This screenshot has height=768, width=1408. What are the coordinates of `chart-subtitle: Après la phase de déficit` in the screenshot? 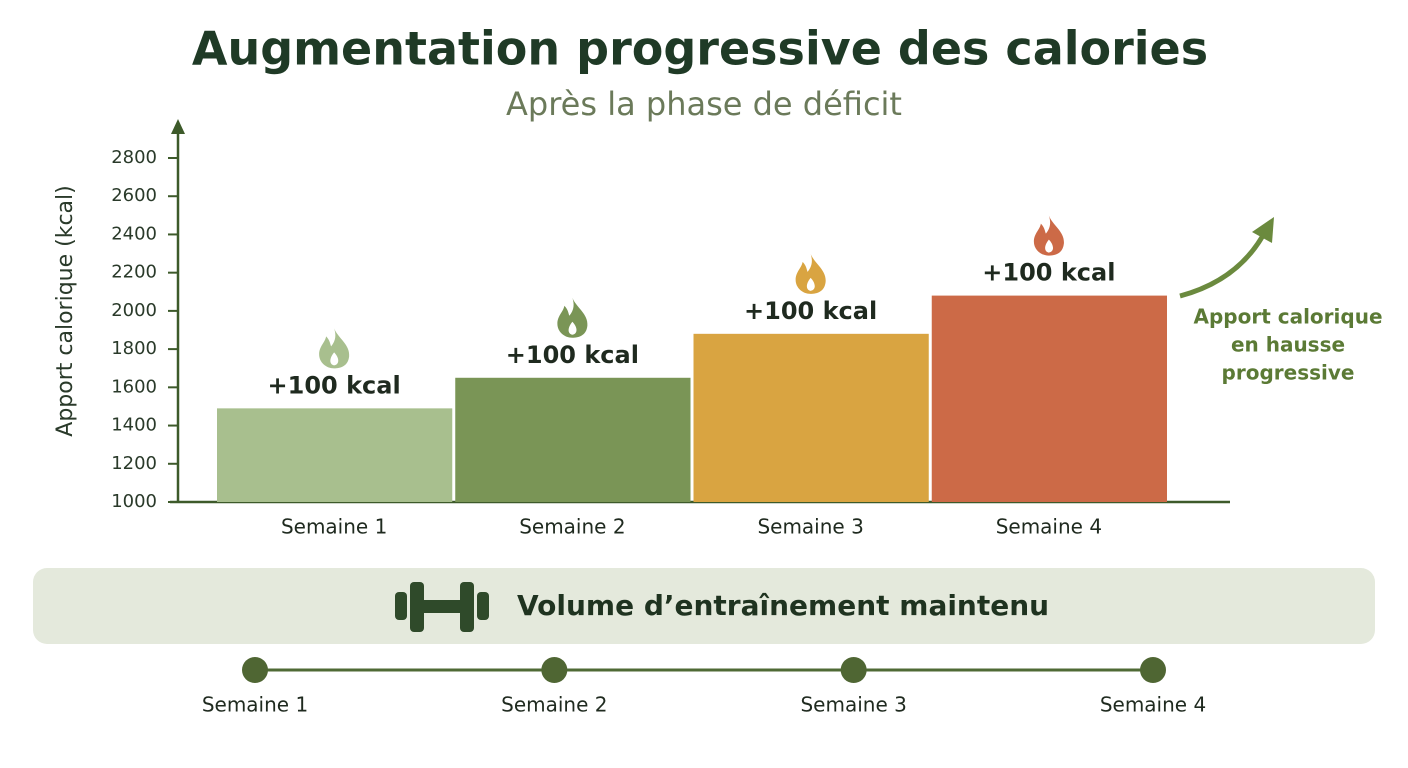 It's located at (704, 104).